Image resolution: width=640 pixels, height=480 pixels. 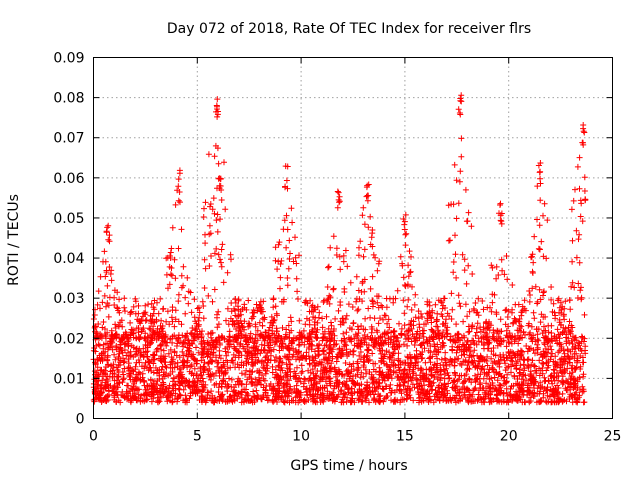 What do you see at coordinates (68, 379) in the screenshot?
I see `y-tick-label: 0.01` at bounding box center [68, 379].